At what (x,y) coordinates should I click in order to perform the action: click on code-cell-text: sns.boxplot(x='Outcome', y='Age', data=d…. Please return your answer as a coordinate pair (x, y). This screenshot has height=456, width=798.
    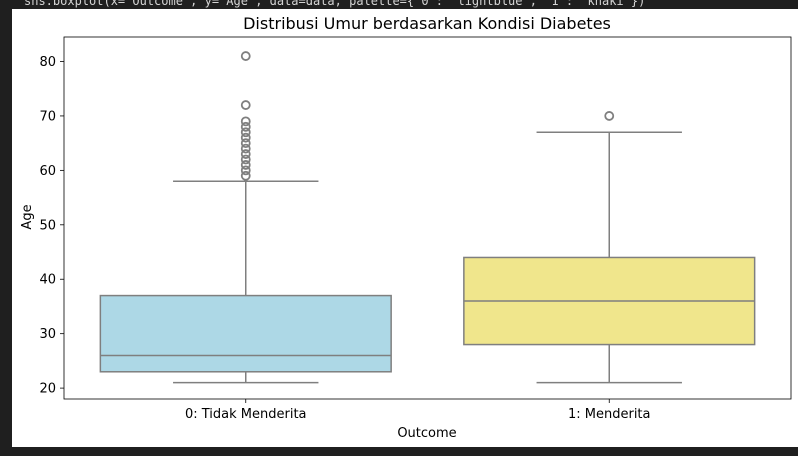
    Looking at the image, I should click on (335, 4).